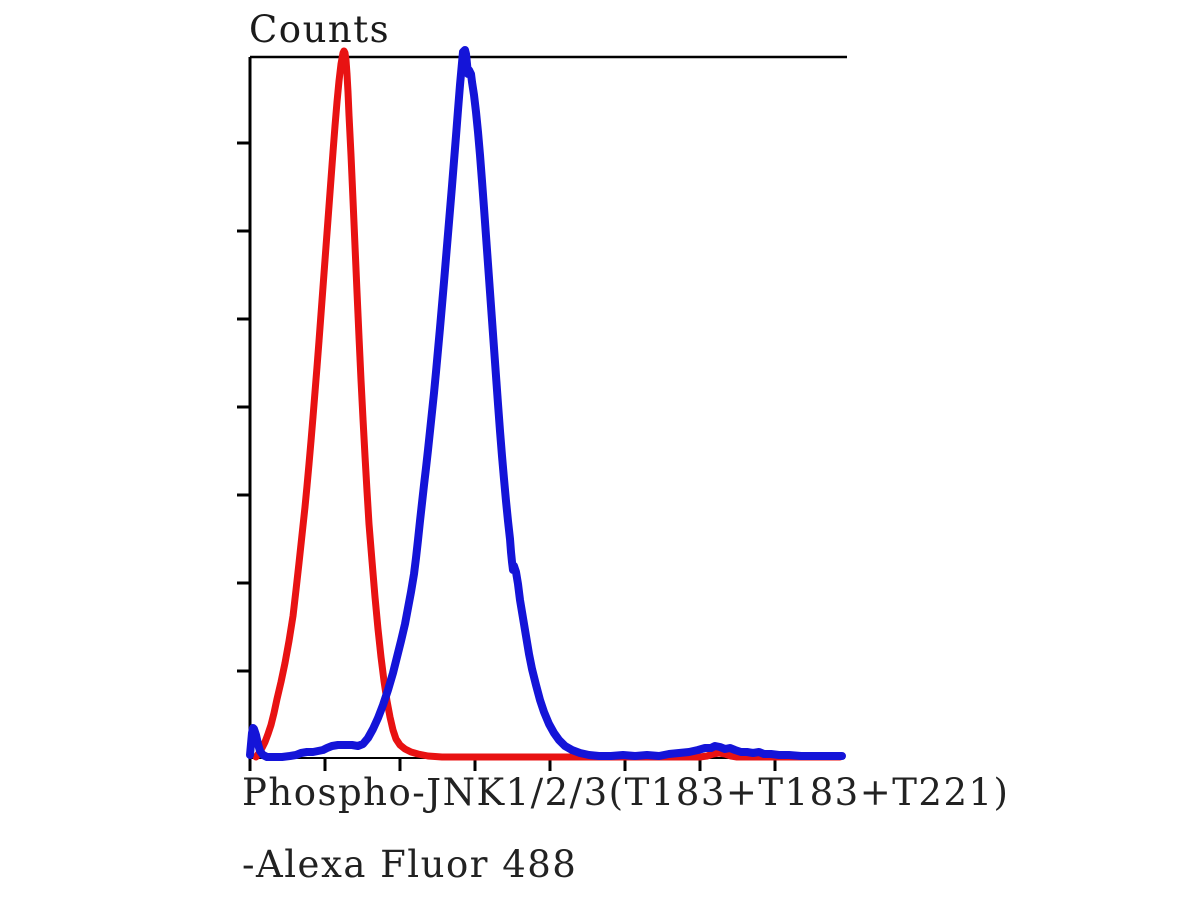 This screenshot has width=1200, height=900. What do you see at coordinates (410, 864) in the screenshot?
I see `x-axis-title-line2: -Alexa Fluor 488` at bounding box center [410, 864].